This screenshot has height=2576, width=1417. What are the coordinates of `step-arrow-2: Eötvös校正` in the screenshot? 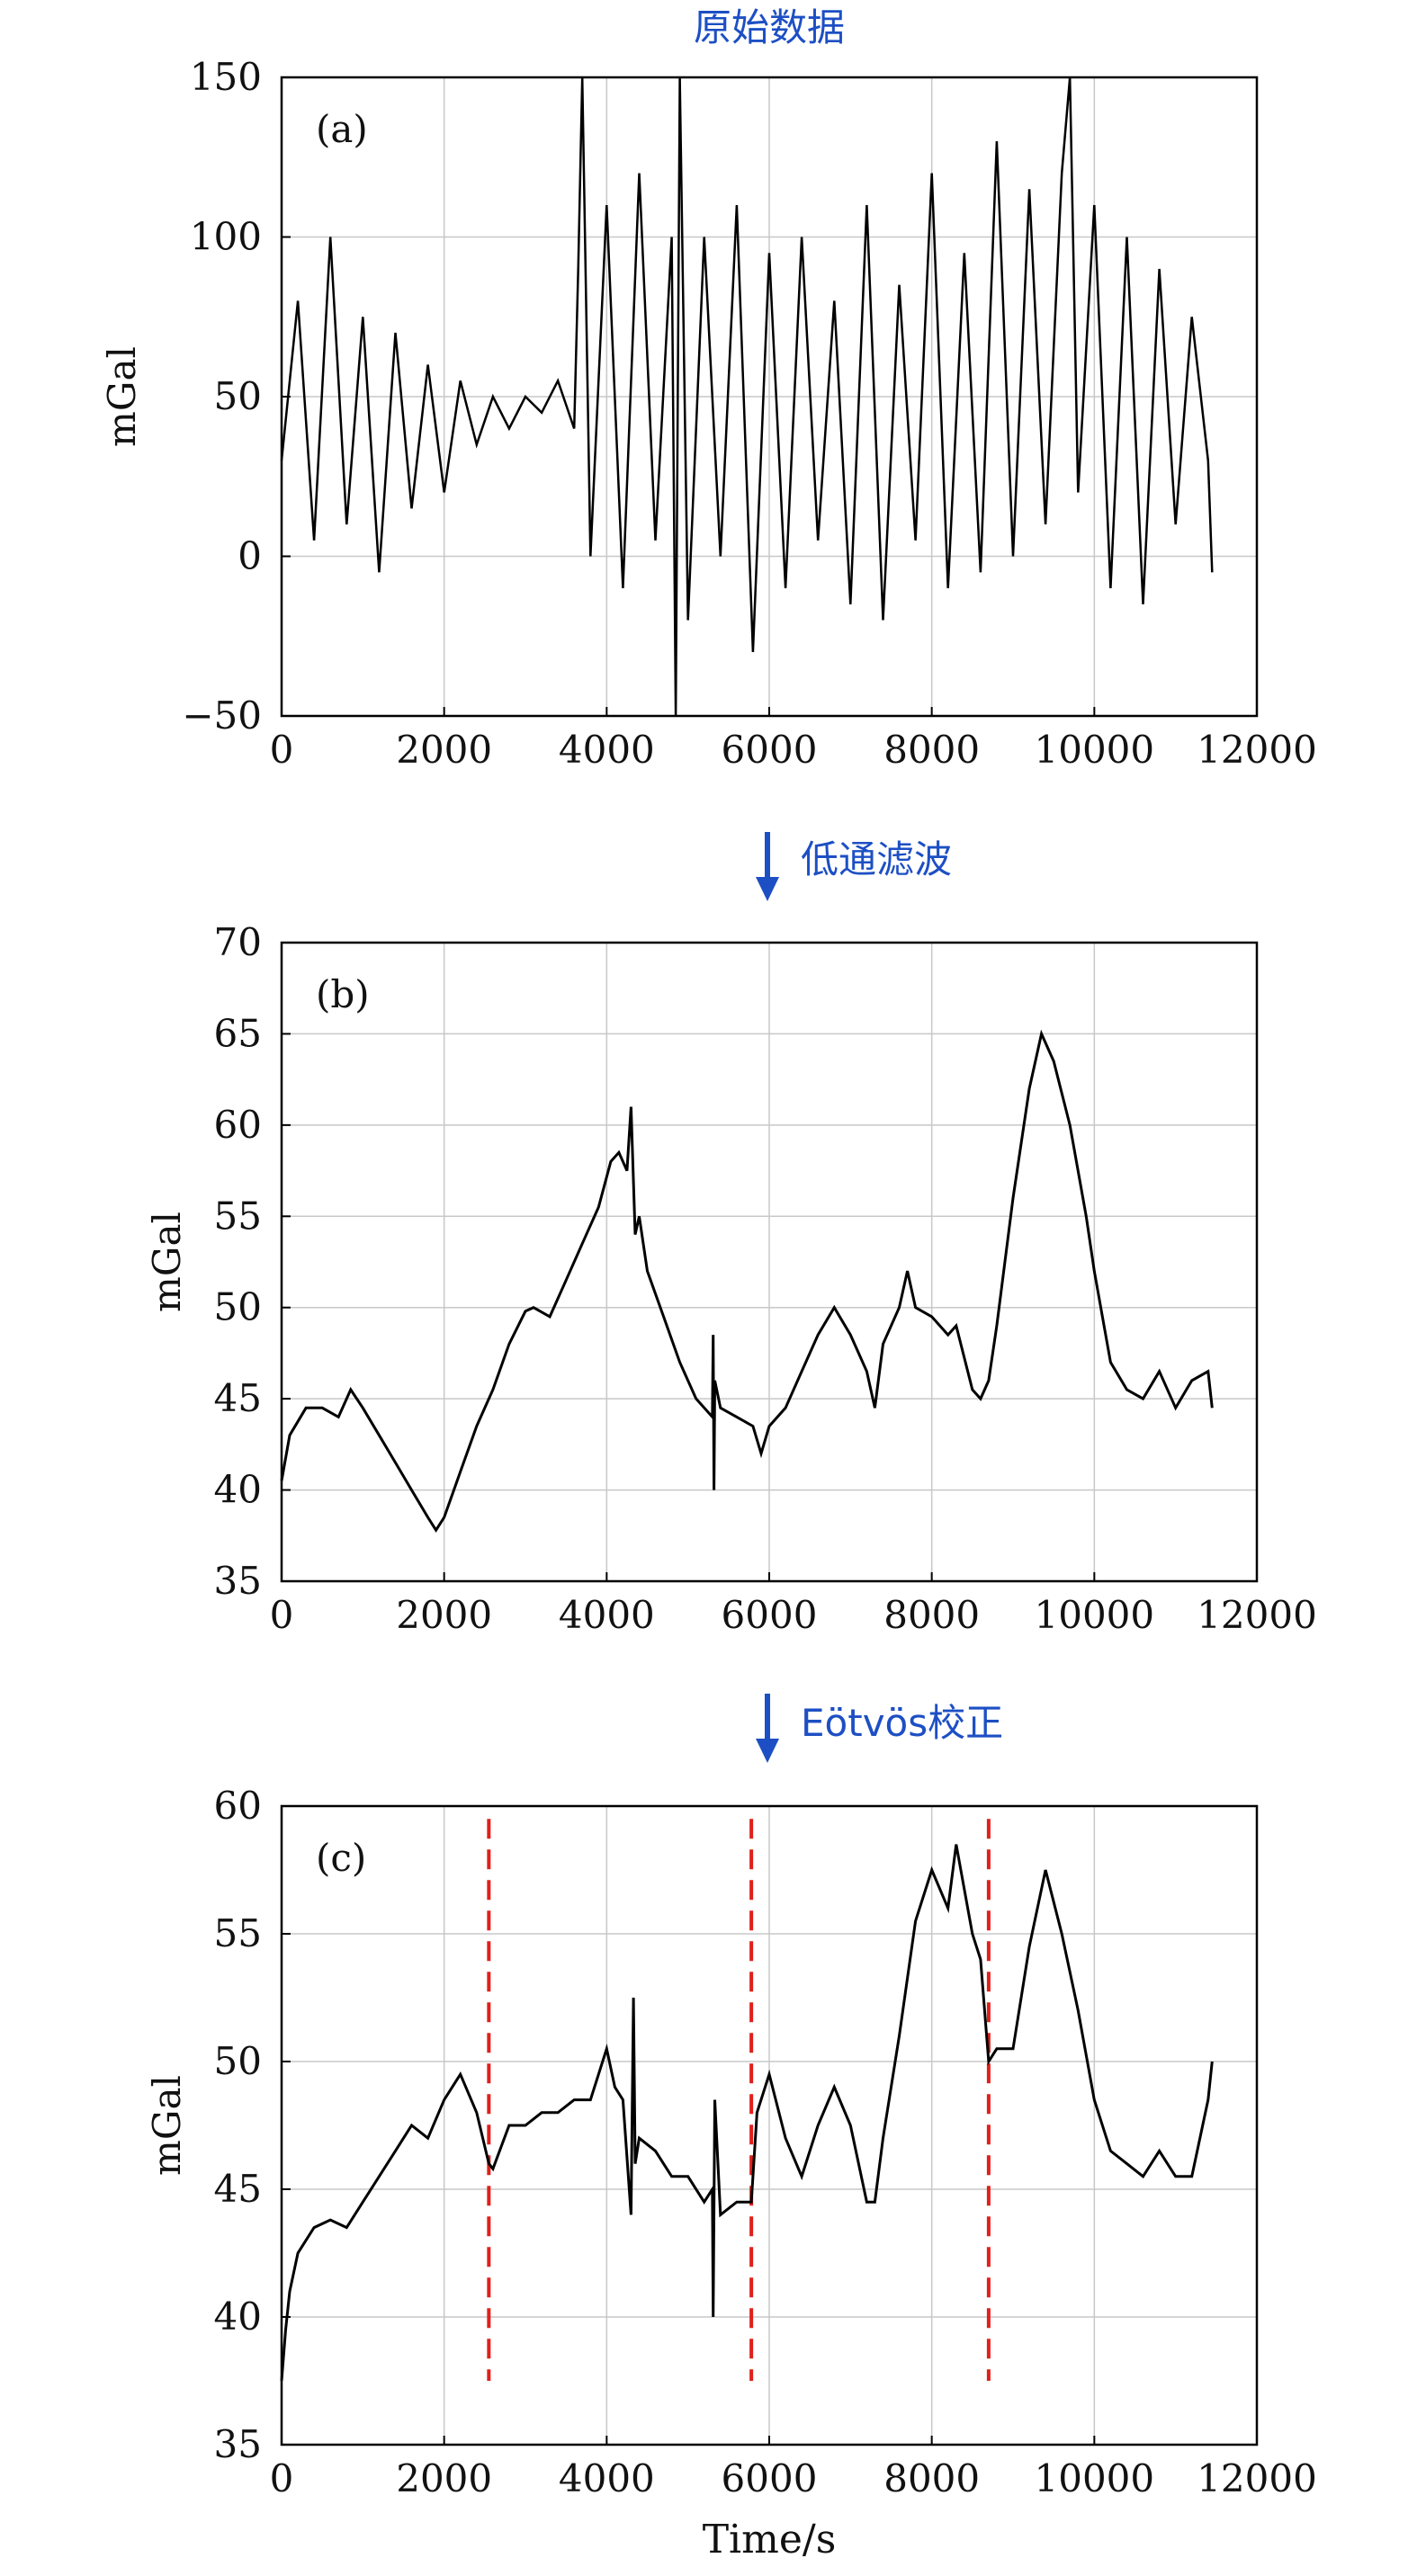 It's located at (879, 1728).